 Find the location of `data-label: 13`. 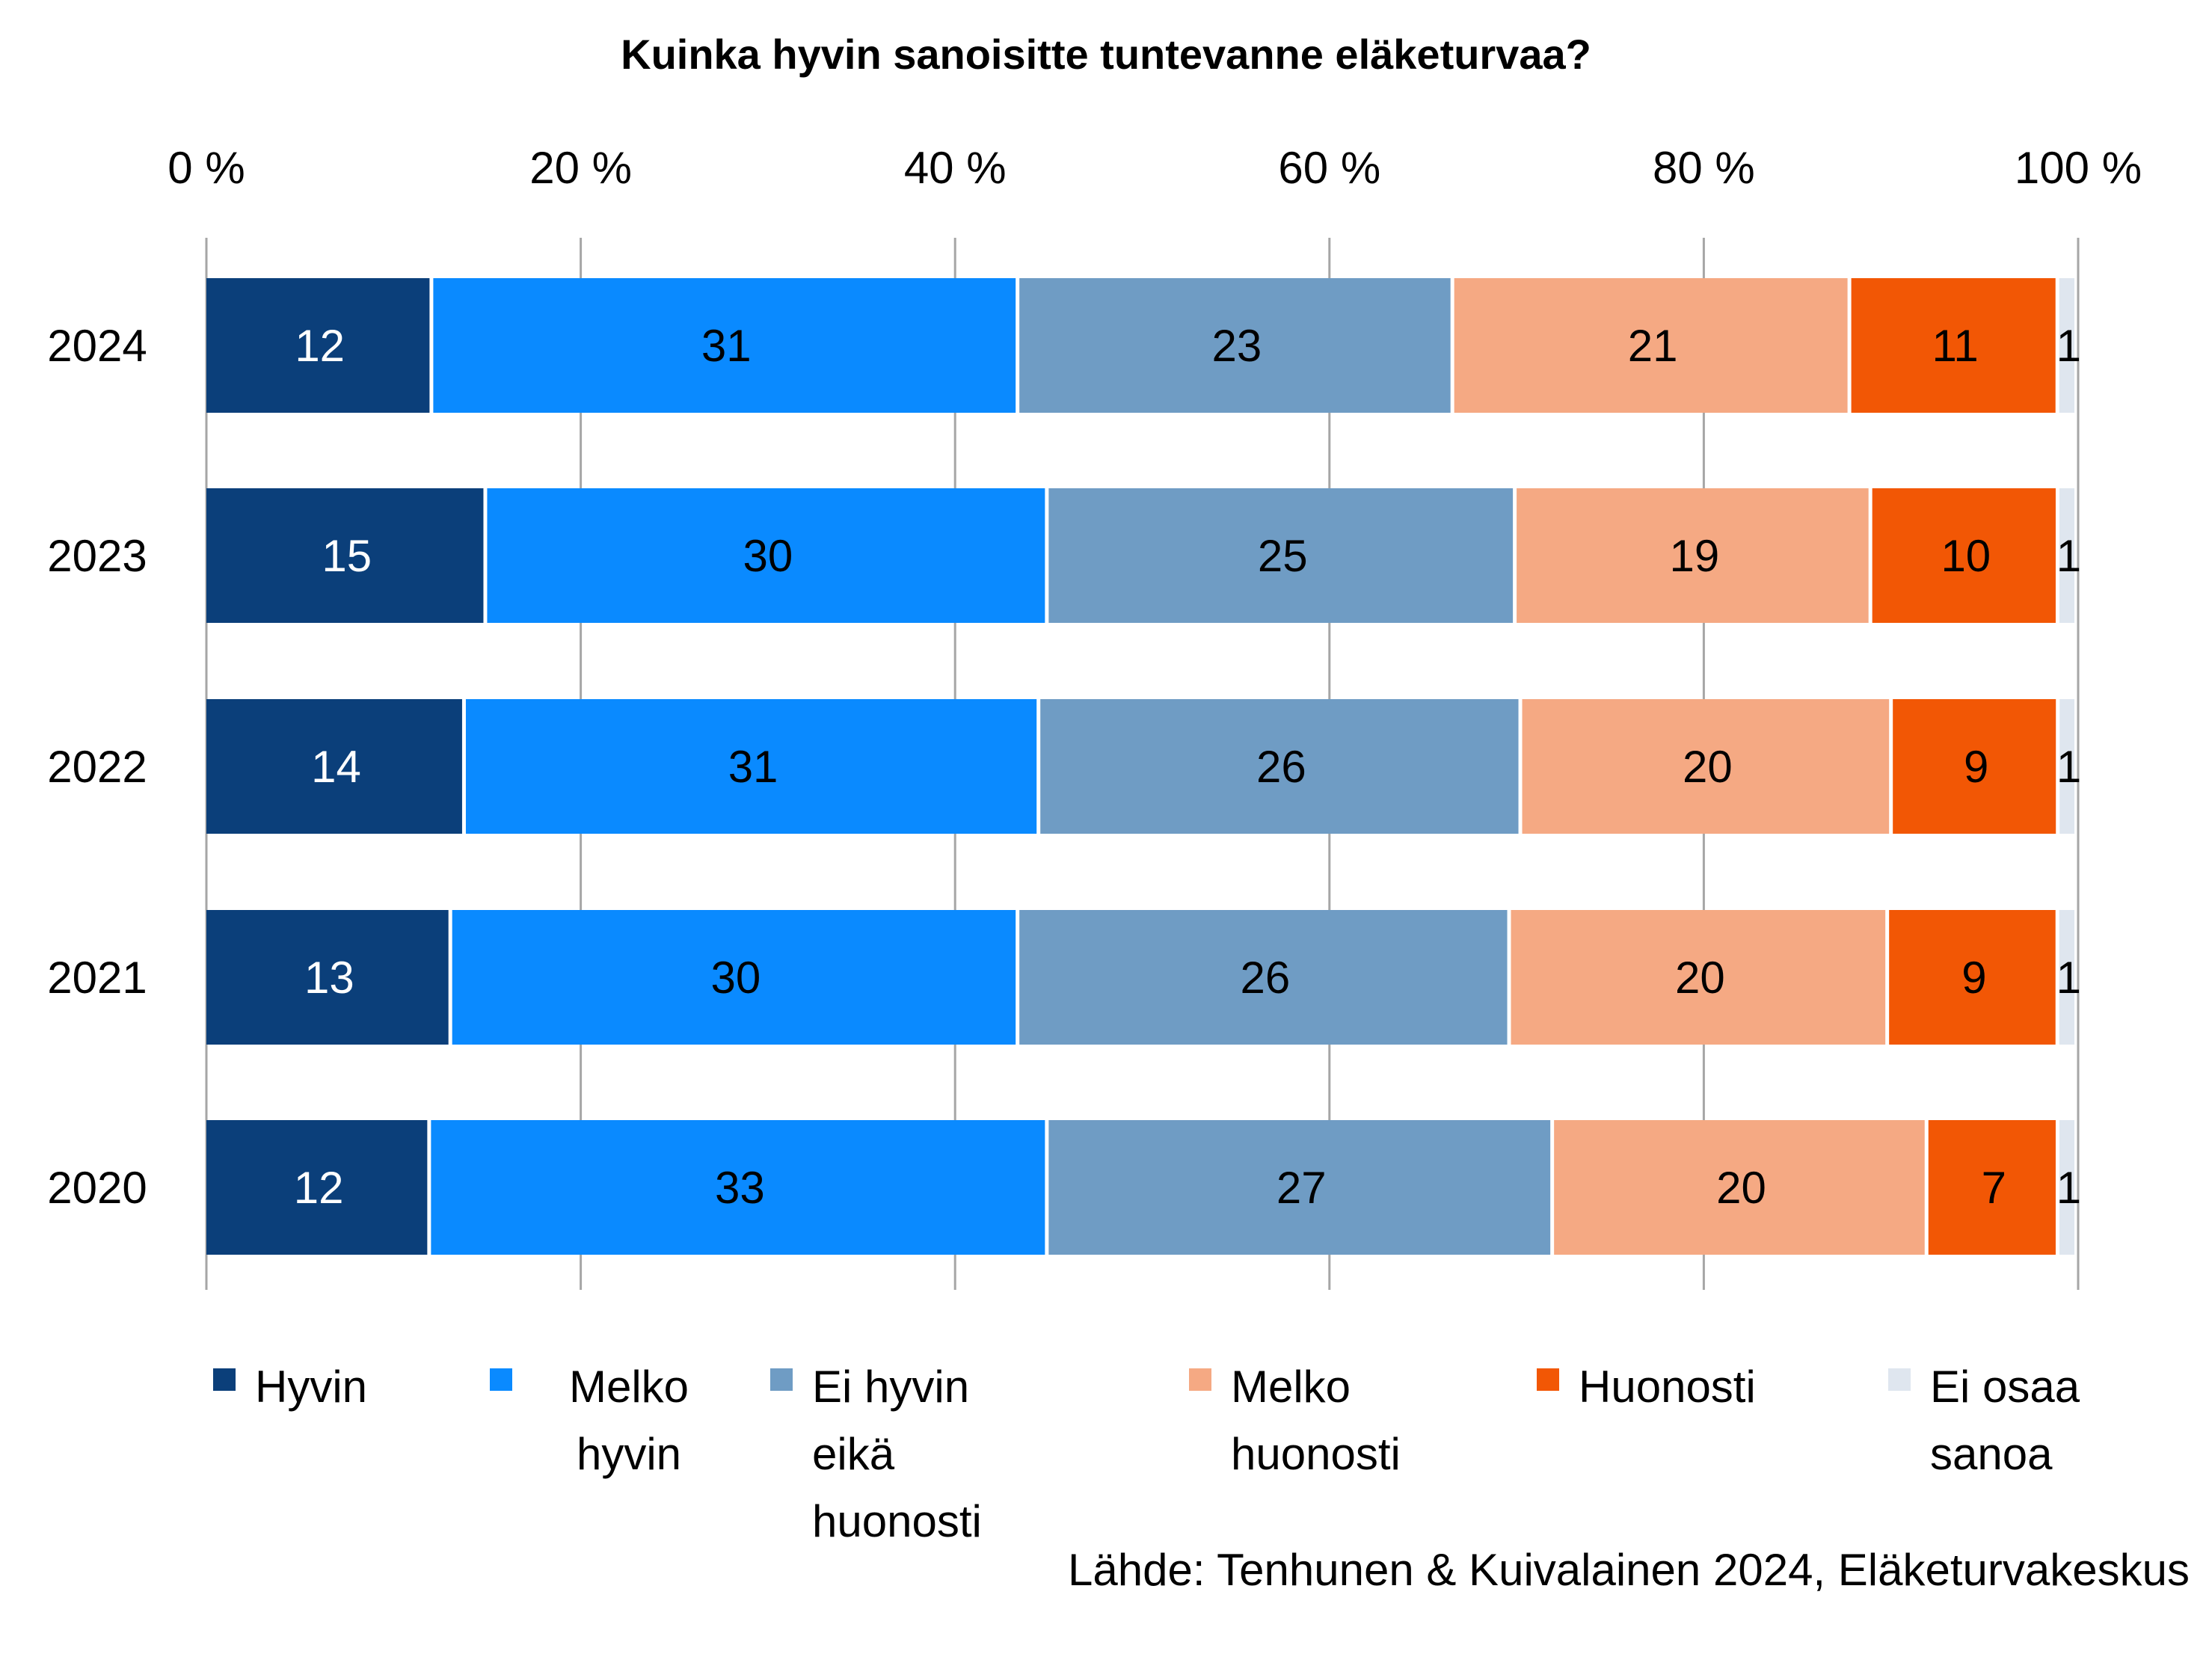

data-label: 13 is located at coordinates (329, 978).